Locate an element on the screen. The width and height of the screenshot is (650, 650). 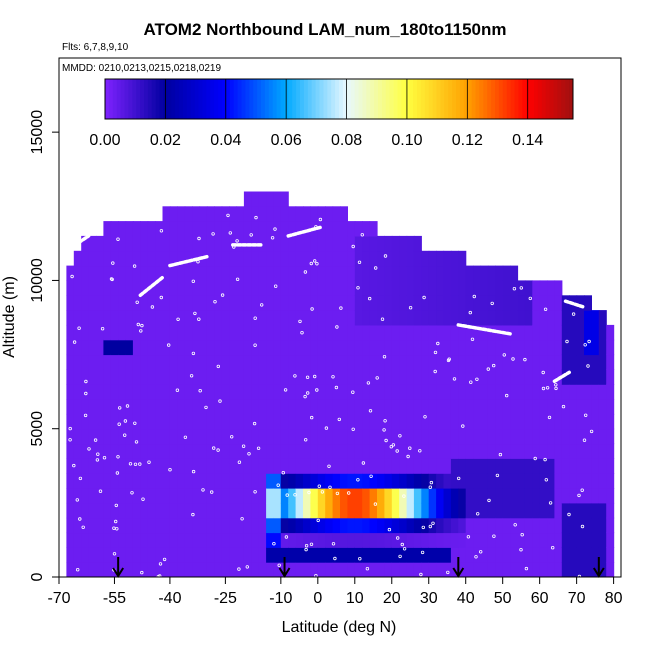
track-segment is located at coordinates (484, 329).